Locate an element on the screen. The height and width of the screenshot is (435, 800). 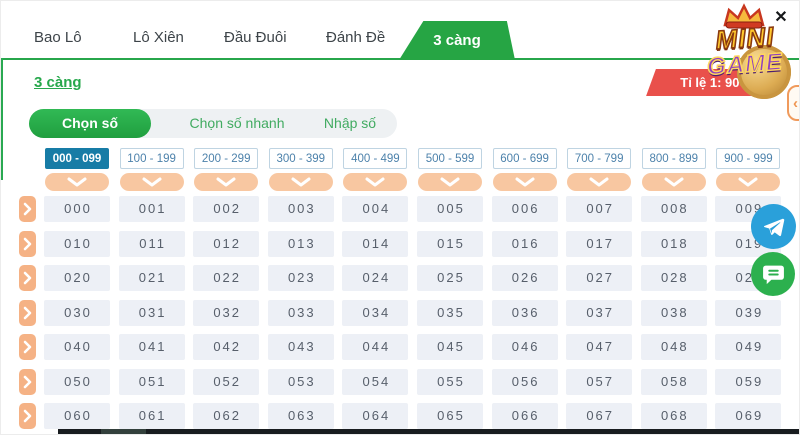
number-cell-051: 051 is located at coordinates (151, 381).